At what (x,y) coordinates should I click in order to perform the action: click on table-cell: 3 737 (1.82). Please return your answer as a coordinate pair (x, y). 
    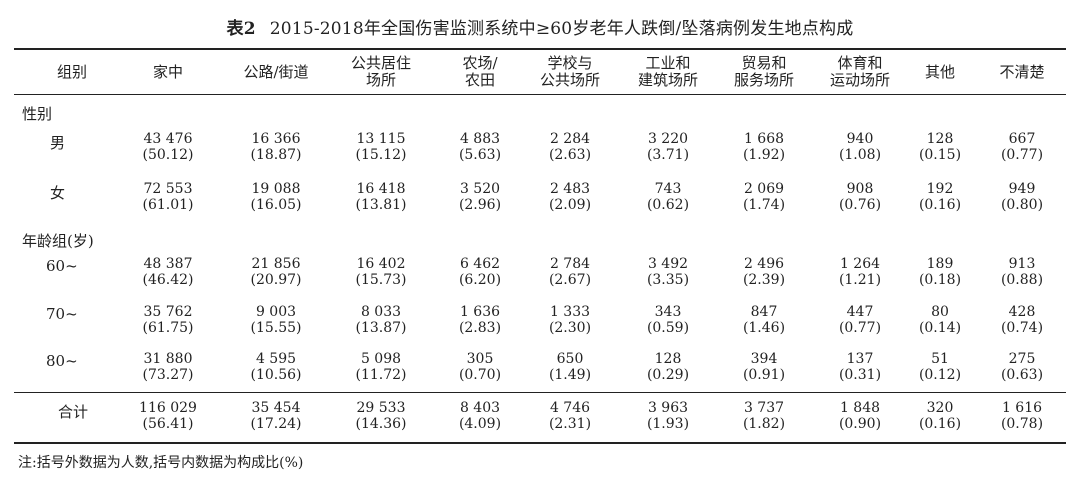
    Looking at the image, I should click on (764, 416).